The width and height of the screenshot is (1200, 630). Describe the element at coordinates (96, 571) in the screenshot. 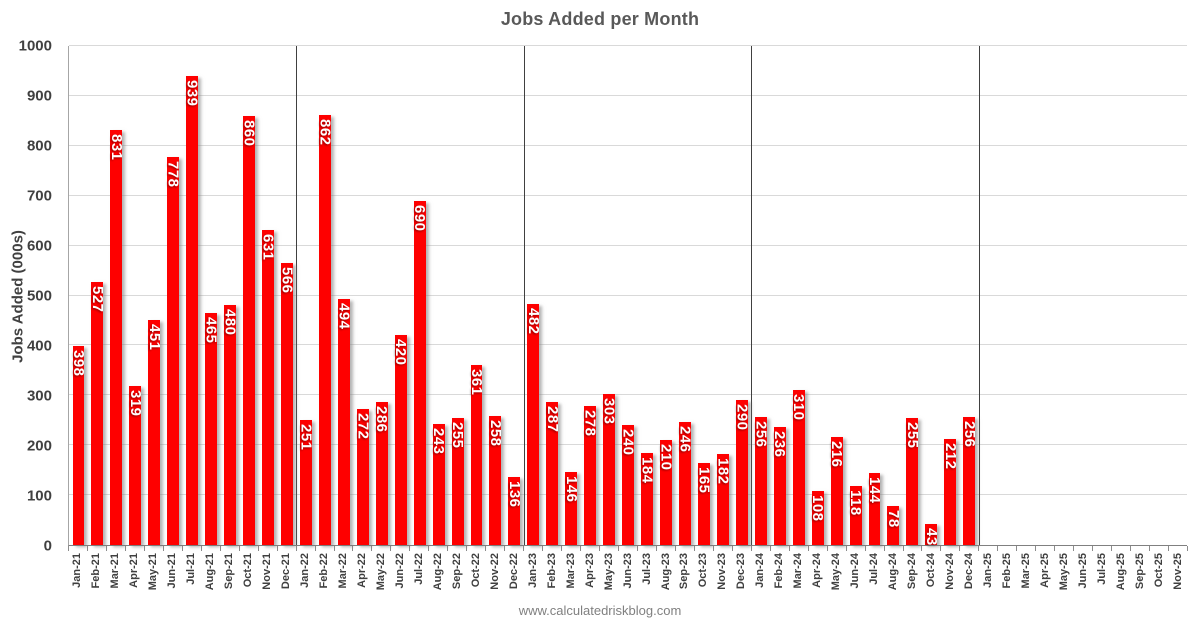

I see `x-tick-label: Feb-21` at that location.